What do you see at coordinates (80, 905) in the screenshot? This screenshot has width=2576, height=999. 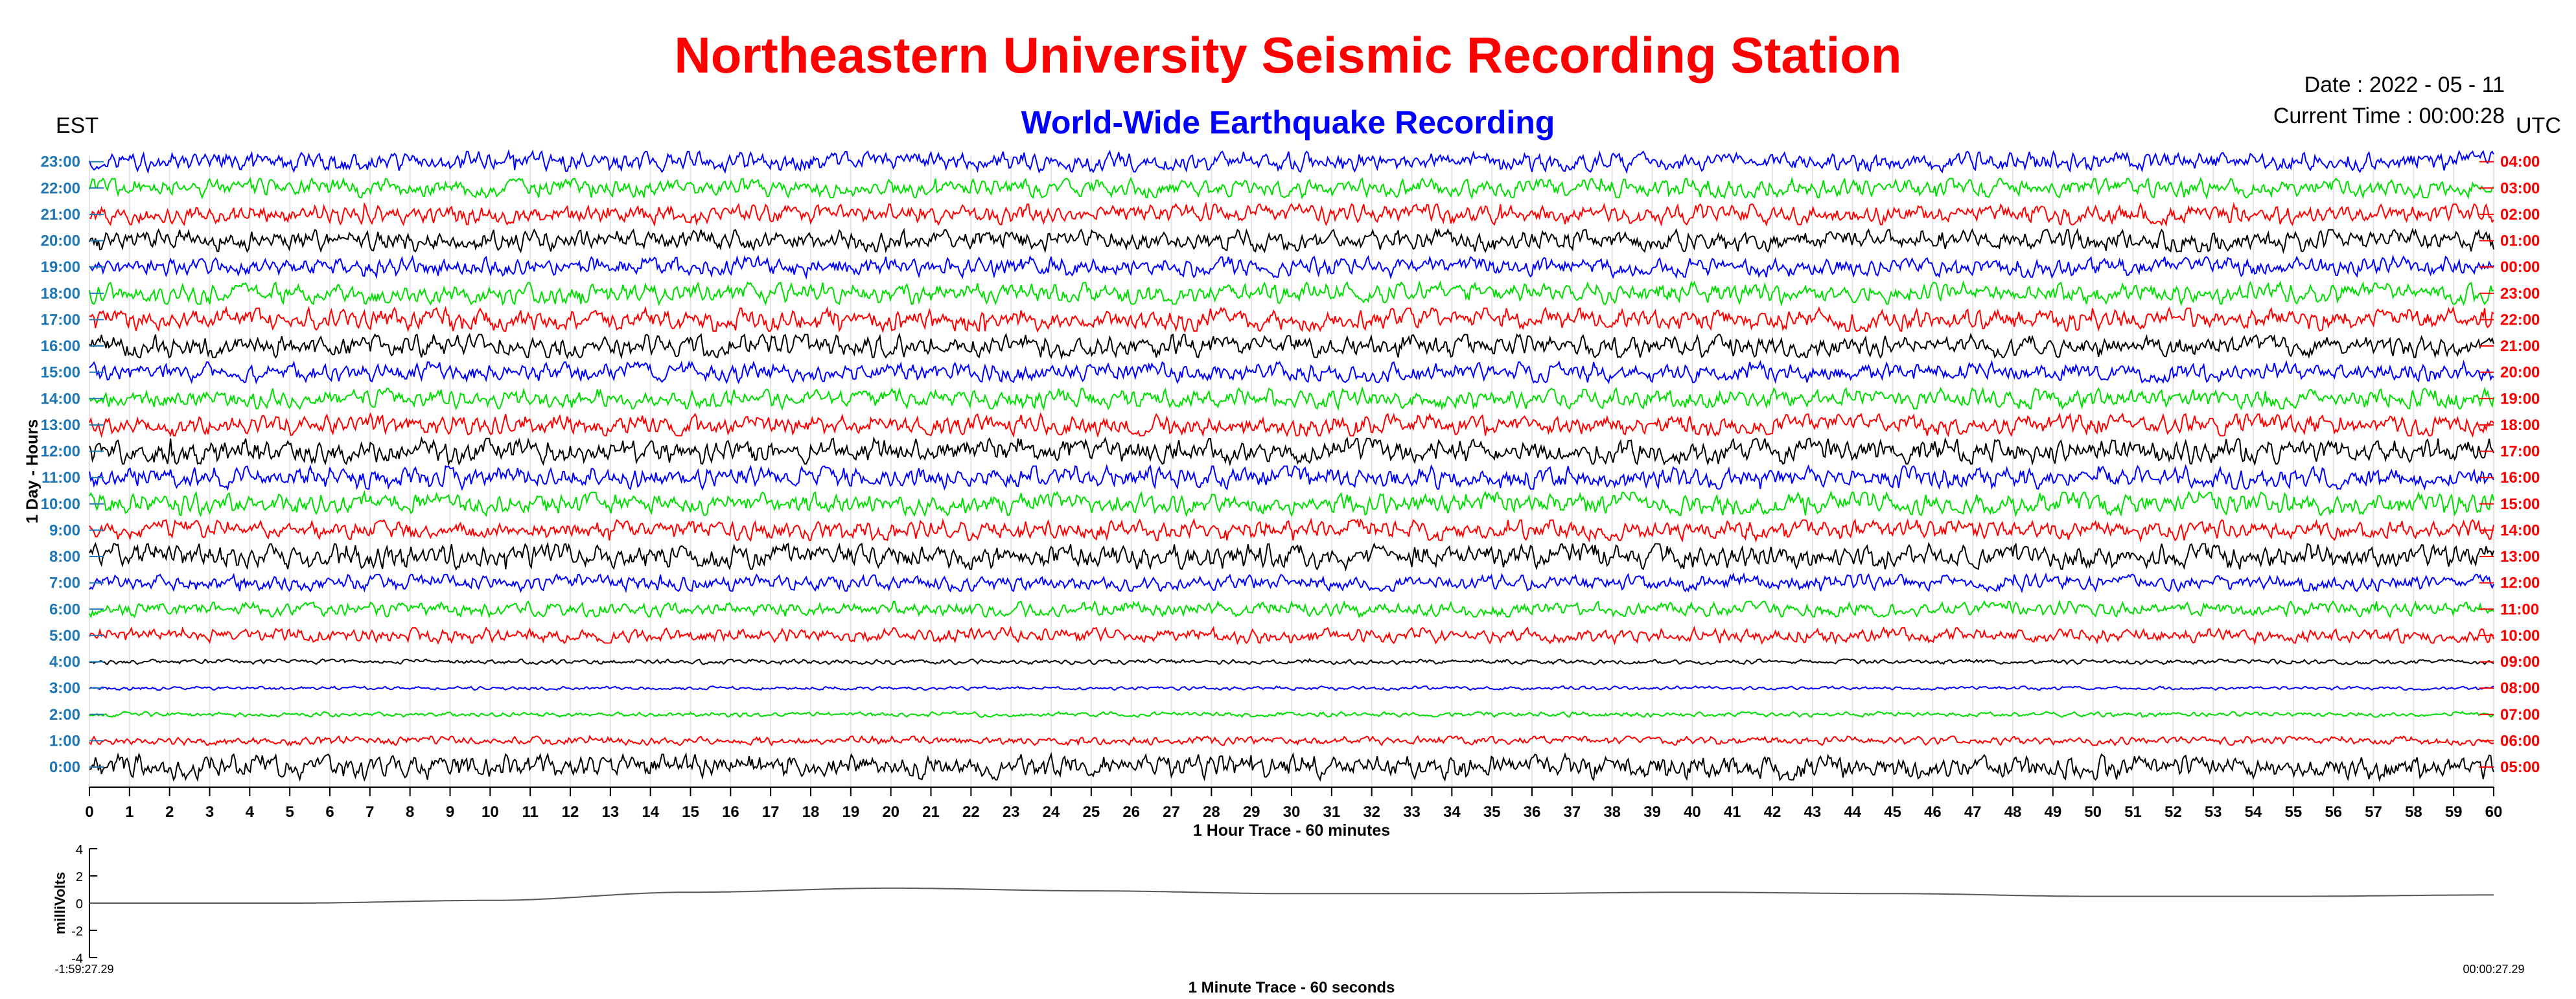 I see `minute-y-tick-label: 0` at bounding box center [80, 905].